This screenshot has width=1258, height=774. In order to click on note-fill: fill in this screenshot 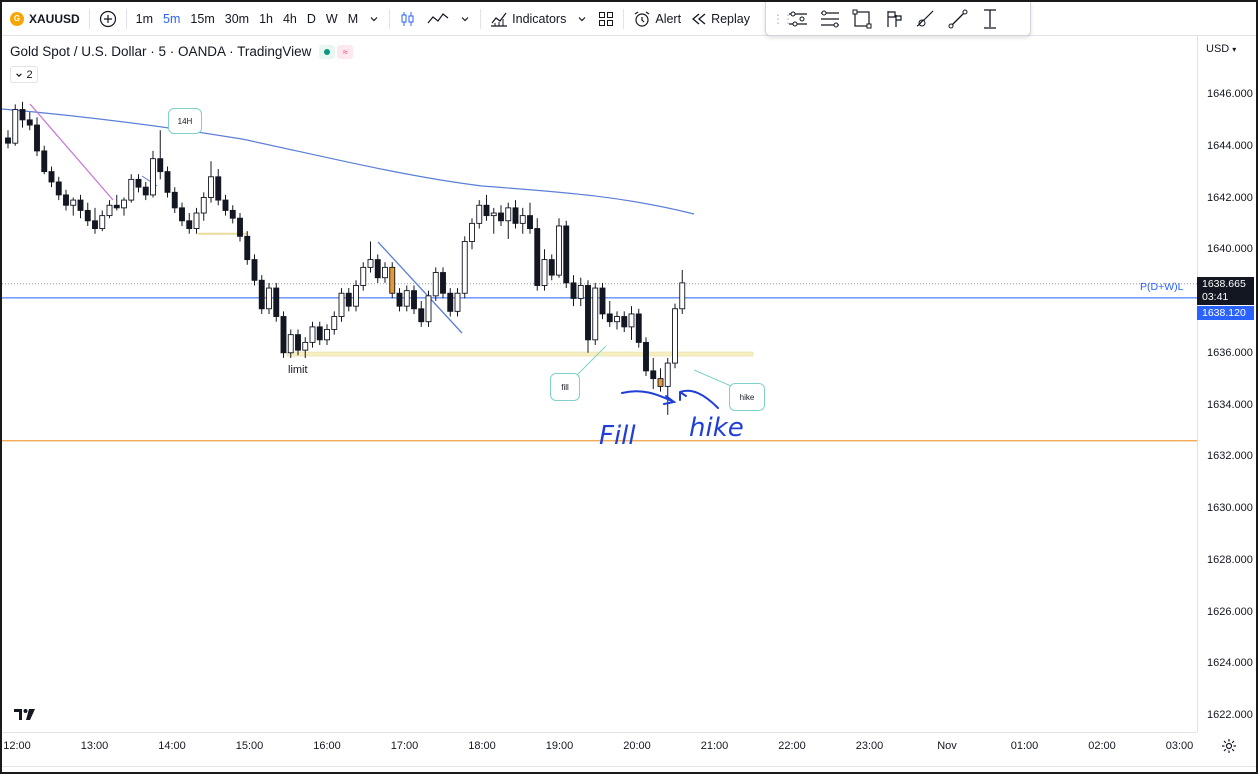, I will do `click(565, 387)`.